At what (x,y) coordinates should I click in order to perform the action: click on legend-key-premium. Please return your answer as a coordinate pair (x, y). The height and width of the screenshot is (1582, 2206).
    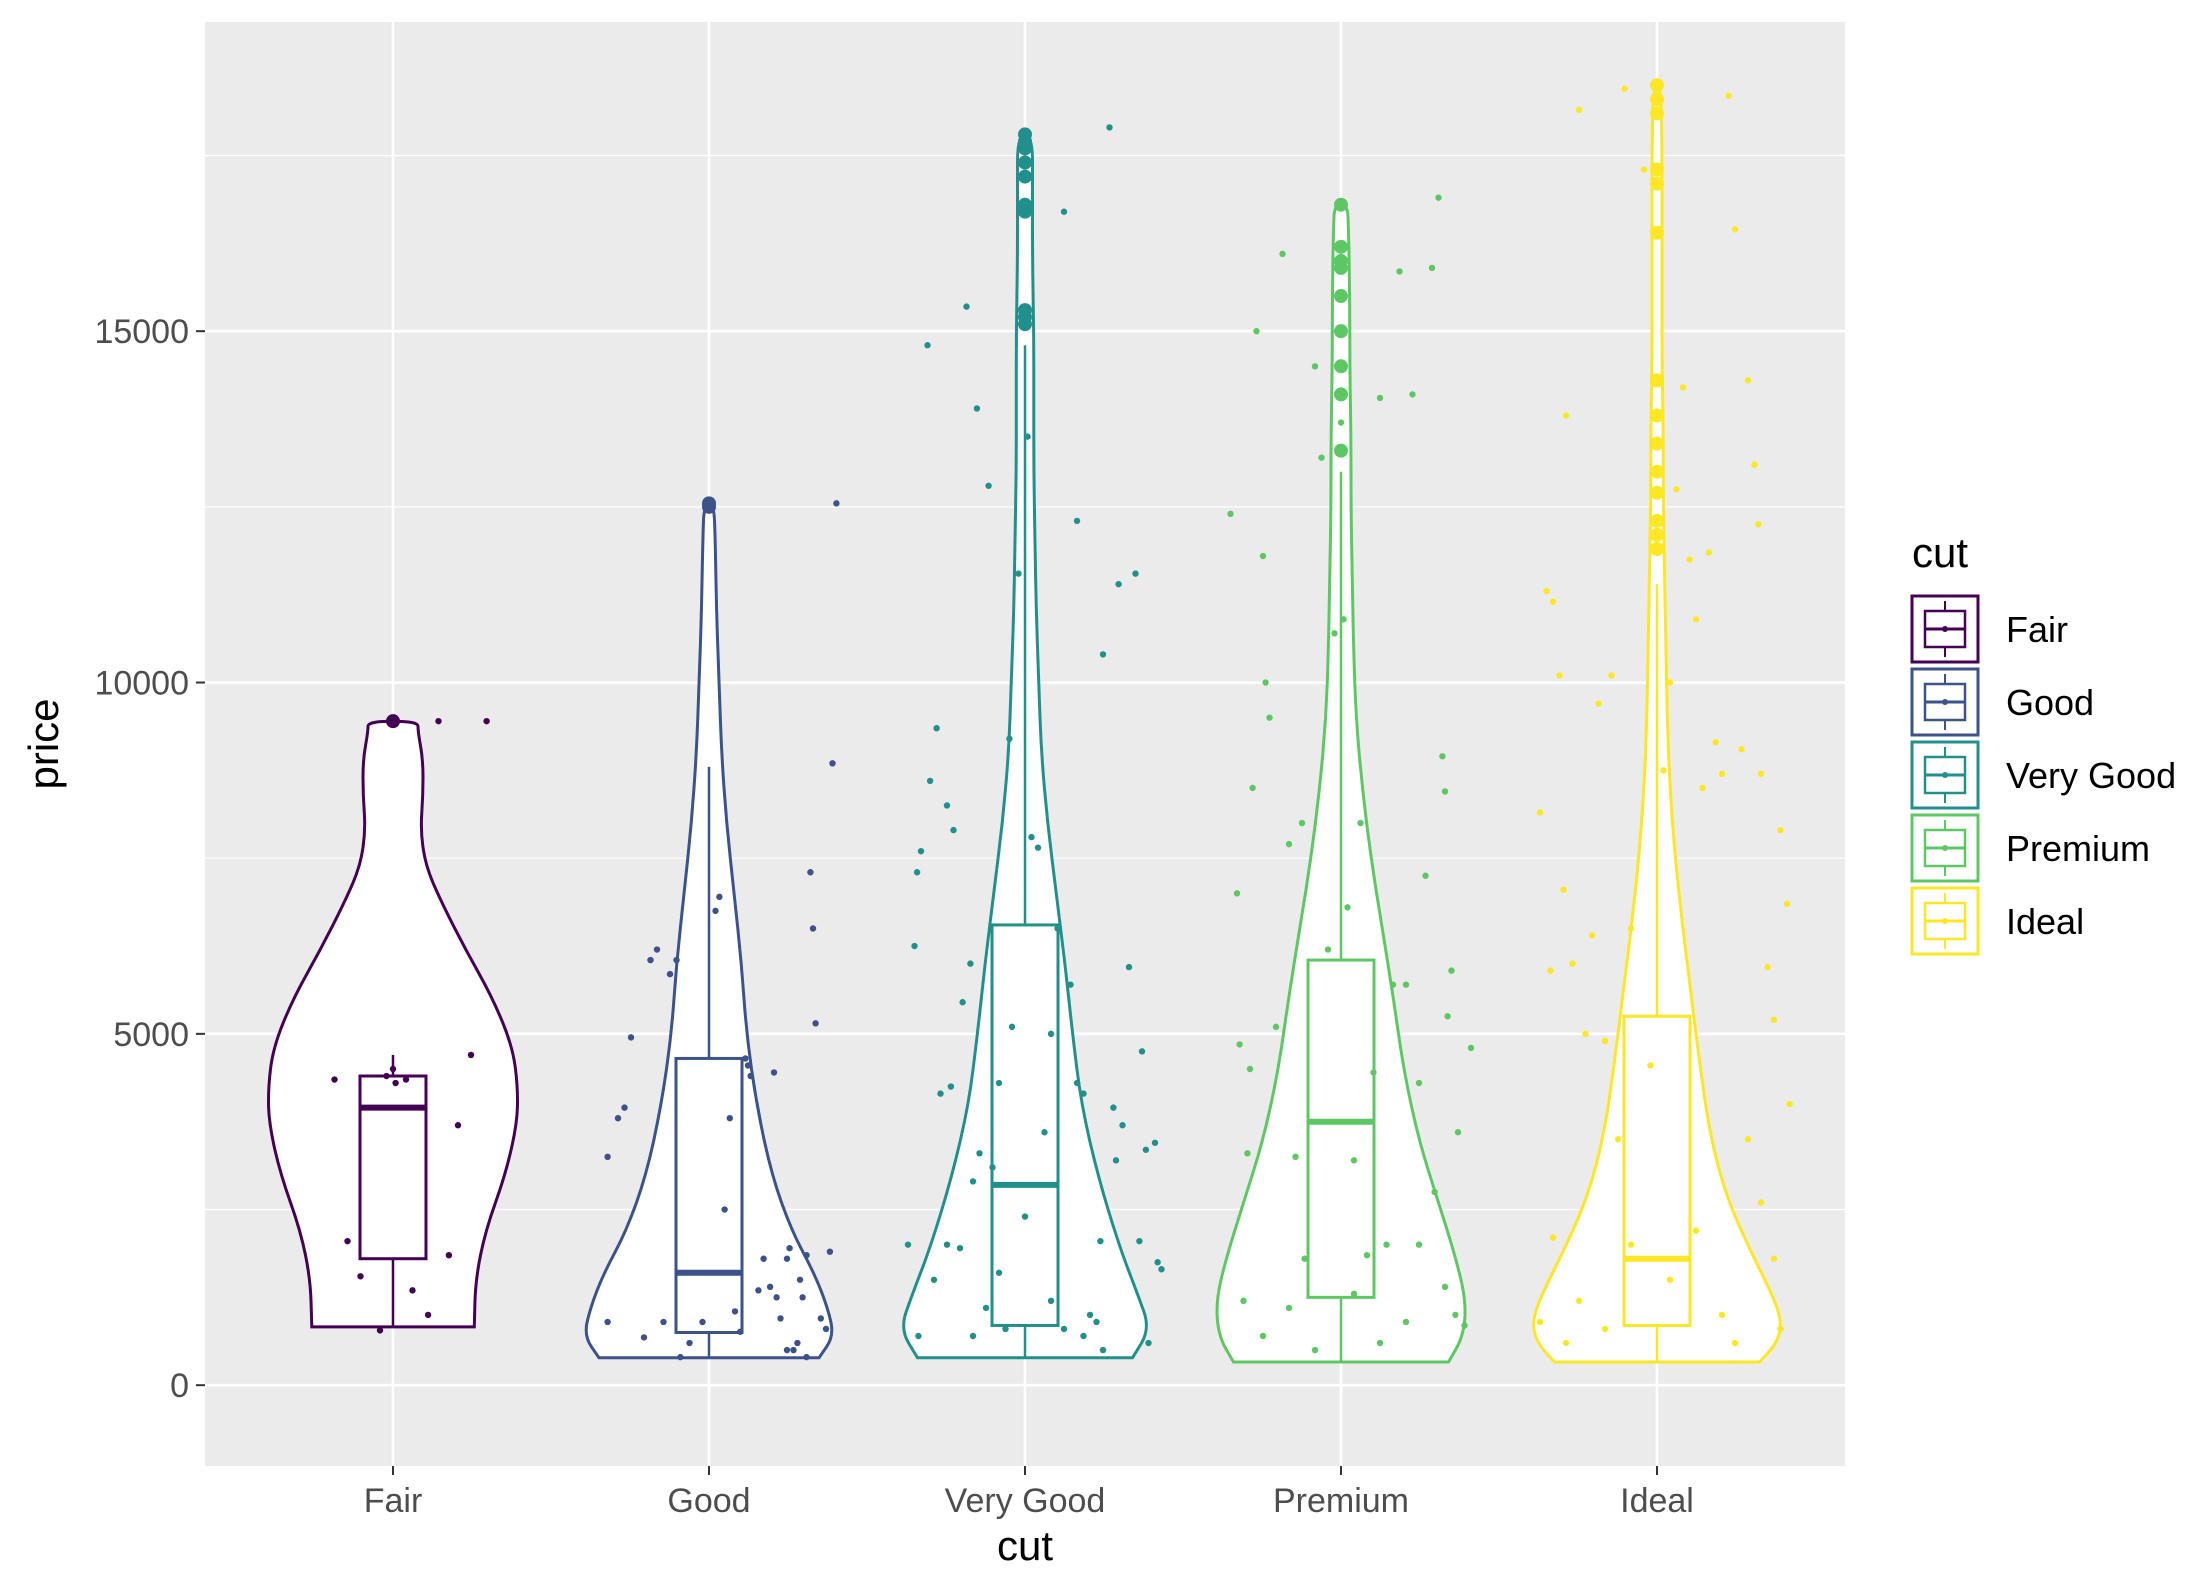
    Looking at the image, I should click on (1945, 848).